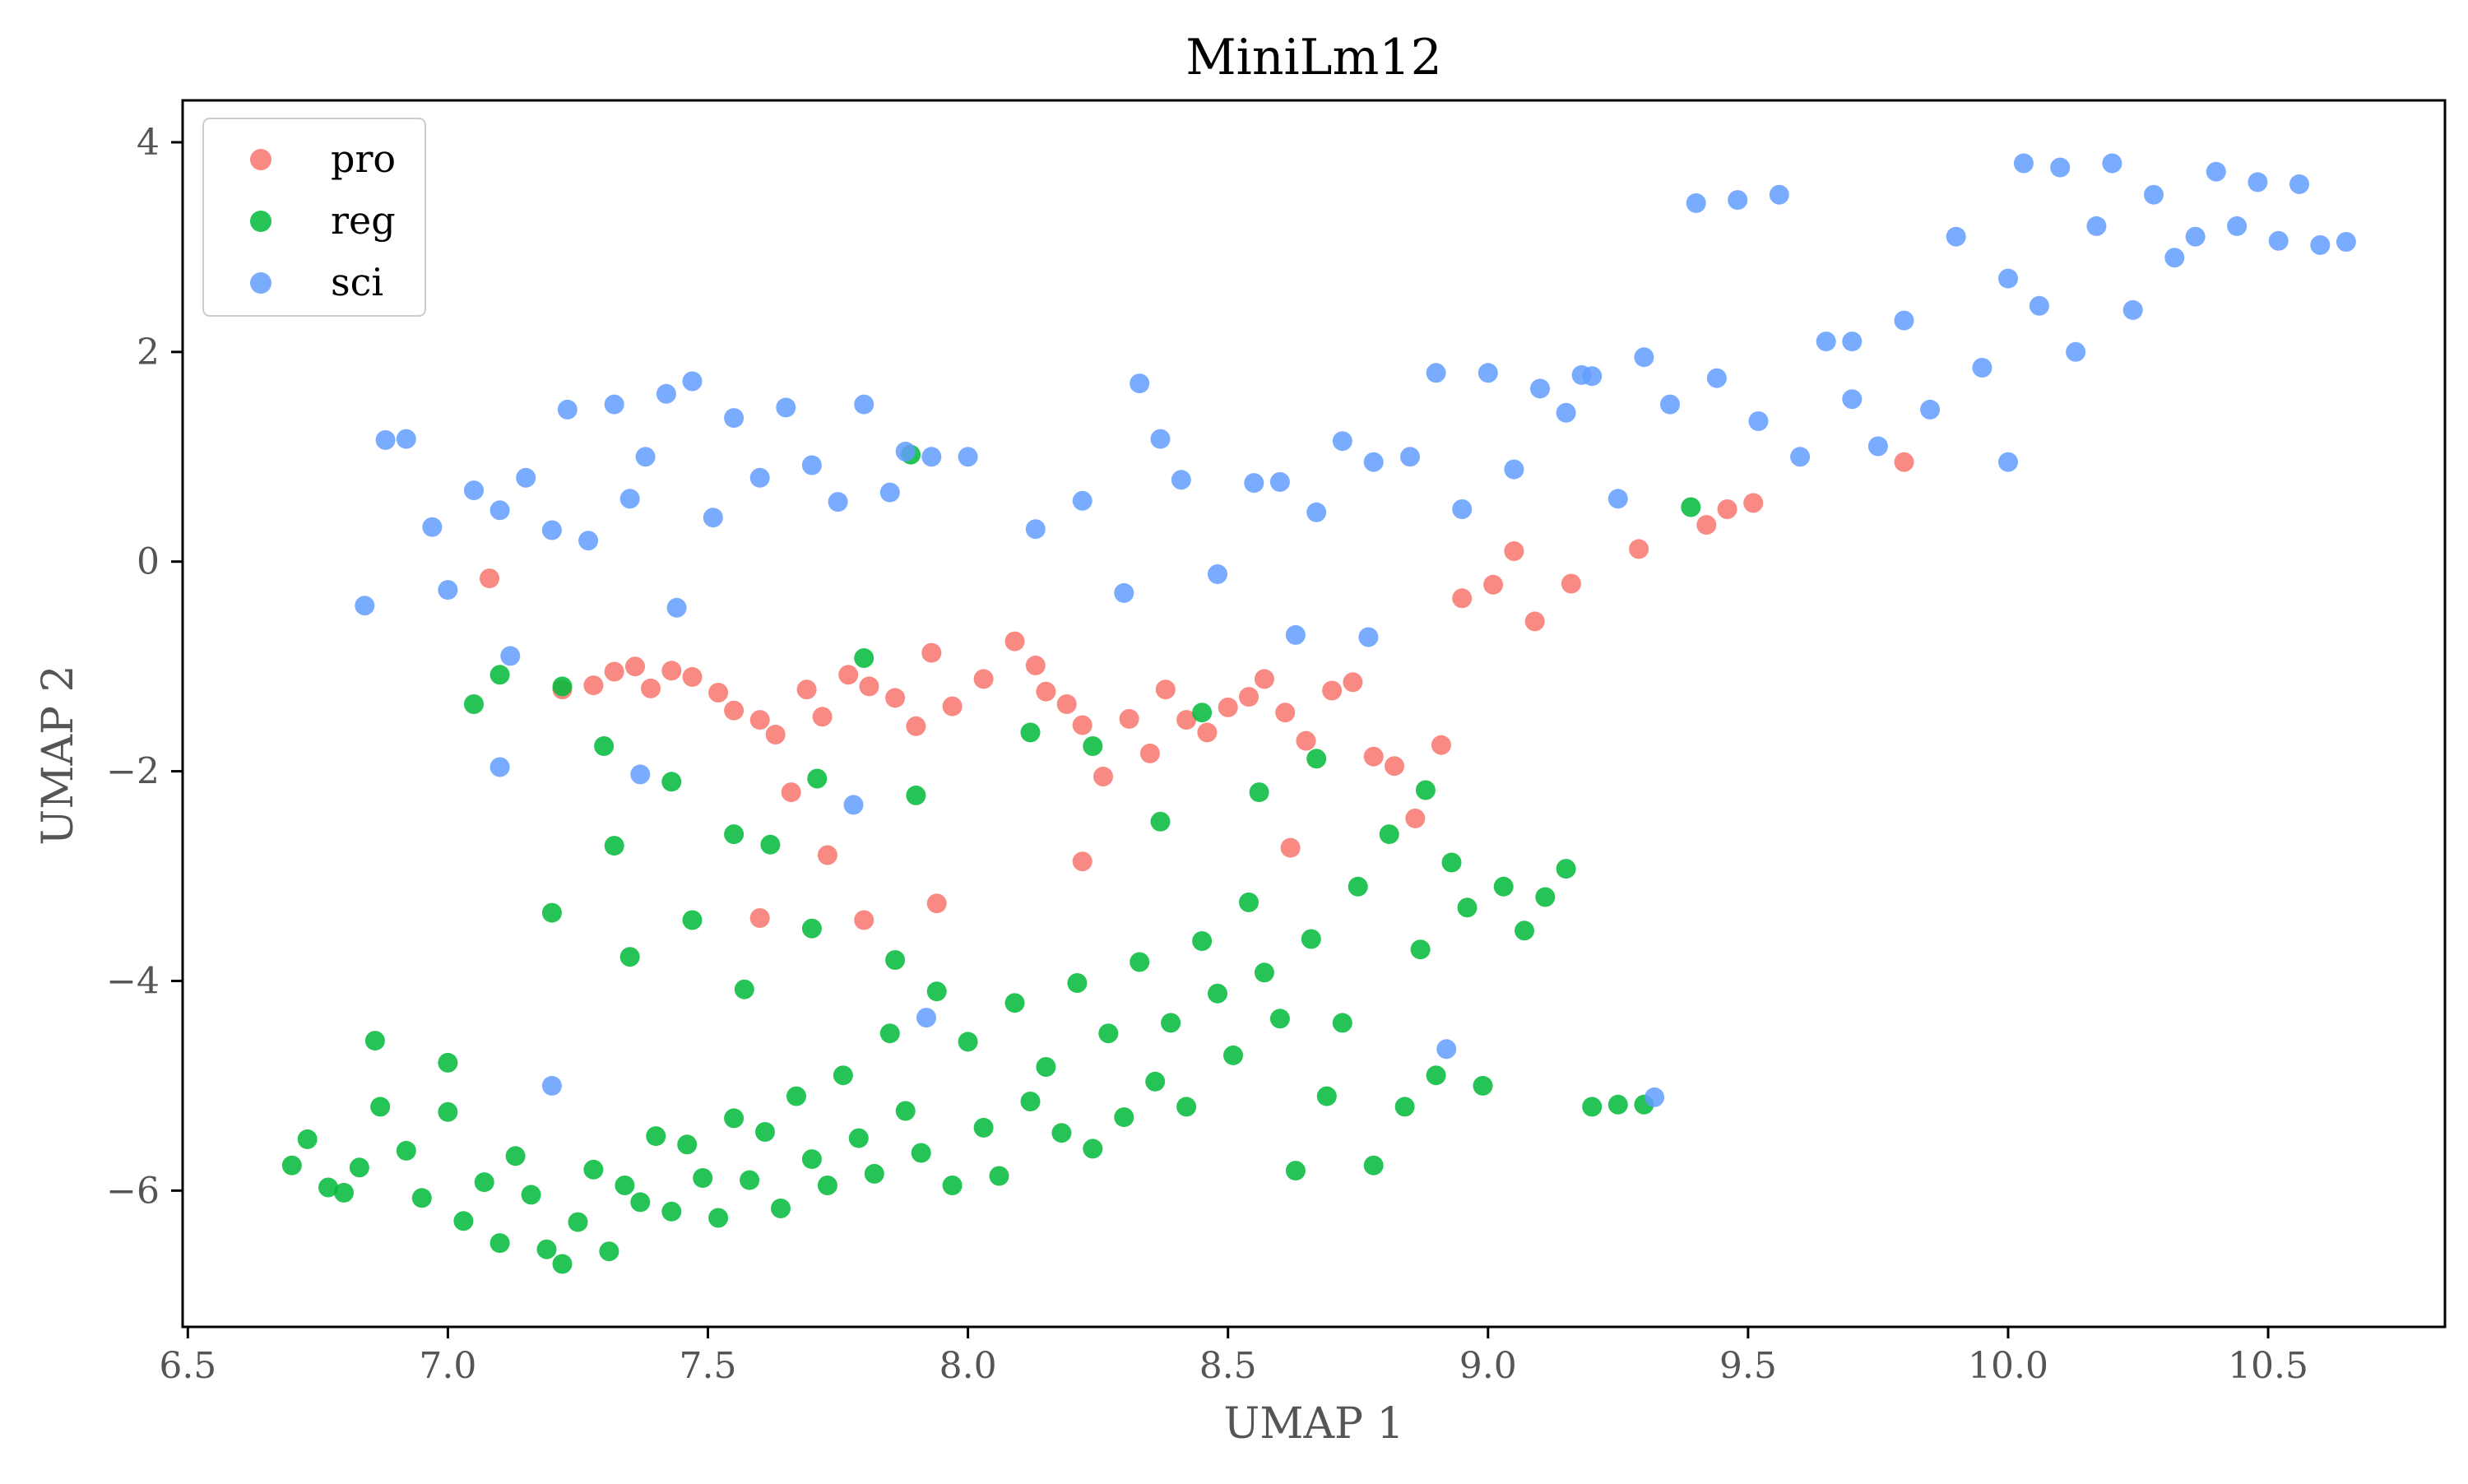 The image size is (2468, 1484). What do you see at coordinates (314, 217) in the screenshot?
I see `legend: pro reg sci` at bounding box center [314, 217].